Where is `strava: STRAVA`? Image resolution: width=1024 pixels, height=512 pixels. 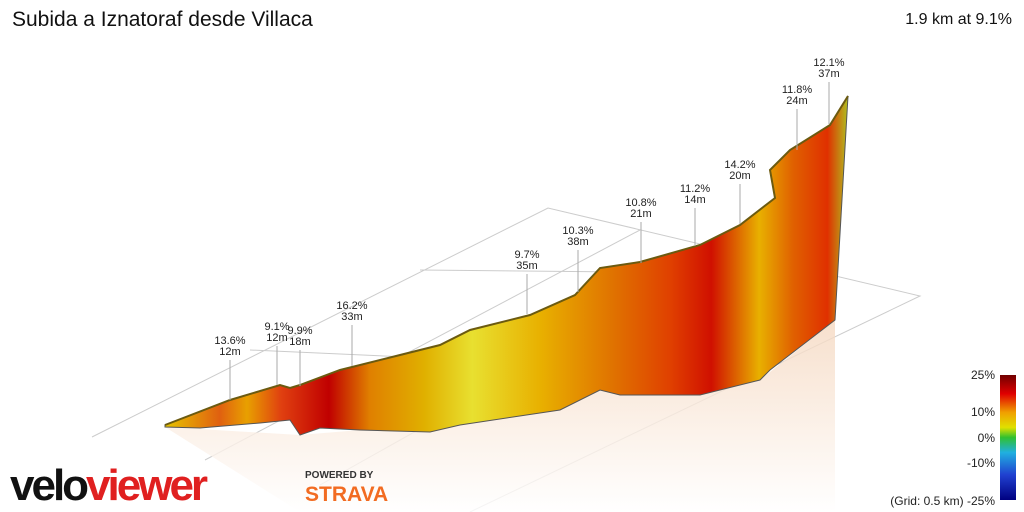 strava: STRAVA is located at coordinates (346, 494).